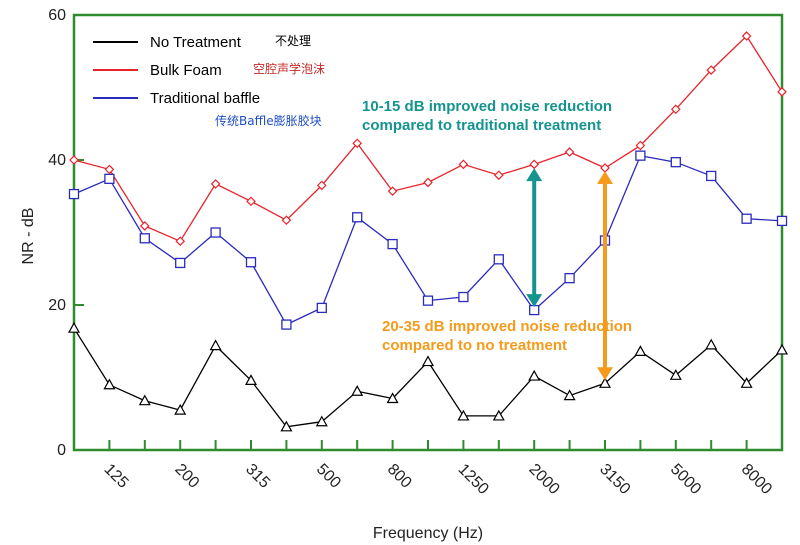 The height and width of the screenshot is (545, 800). What do you see at coordinates (328, 476) in the screenshot?
I see `x-tick-label: 500` at bounding box center [328, 476].